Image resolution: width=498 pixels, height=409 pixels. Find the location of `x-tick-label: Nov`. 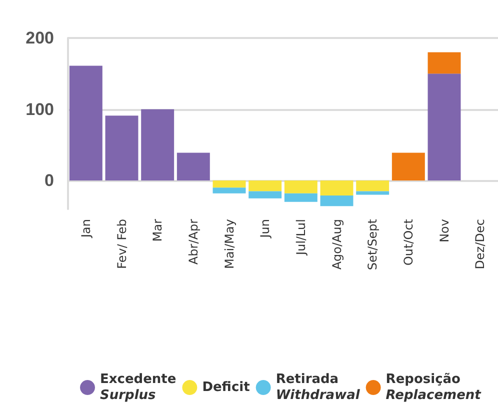

x-tick-label: Nov is located at coordinates (444, 230).